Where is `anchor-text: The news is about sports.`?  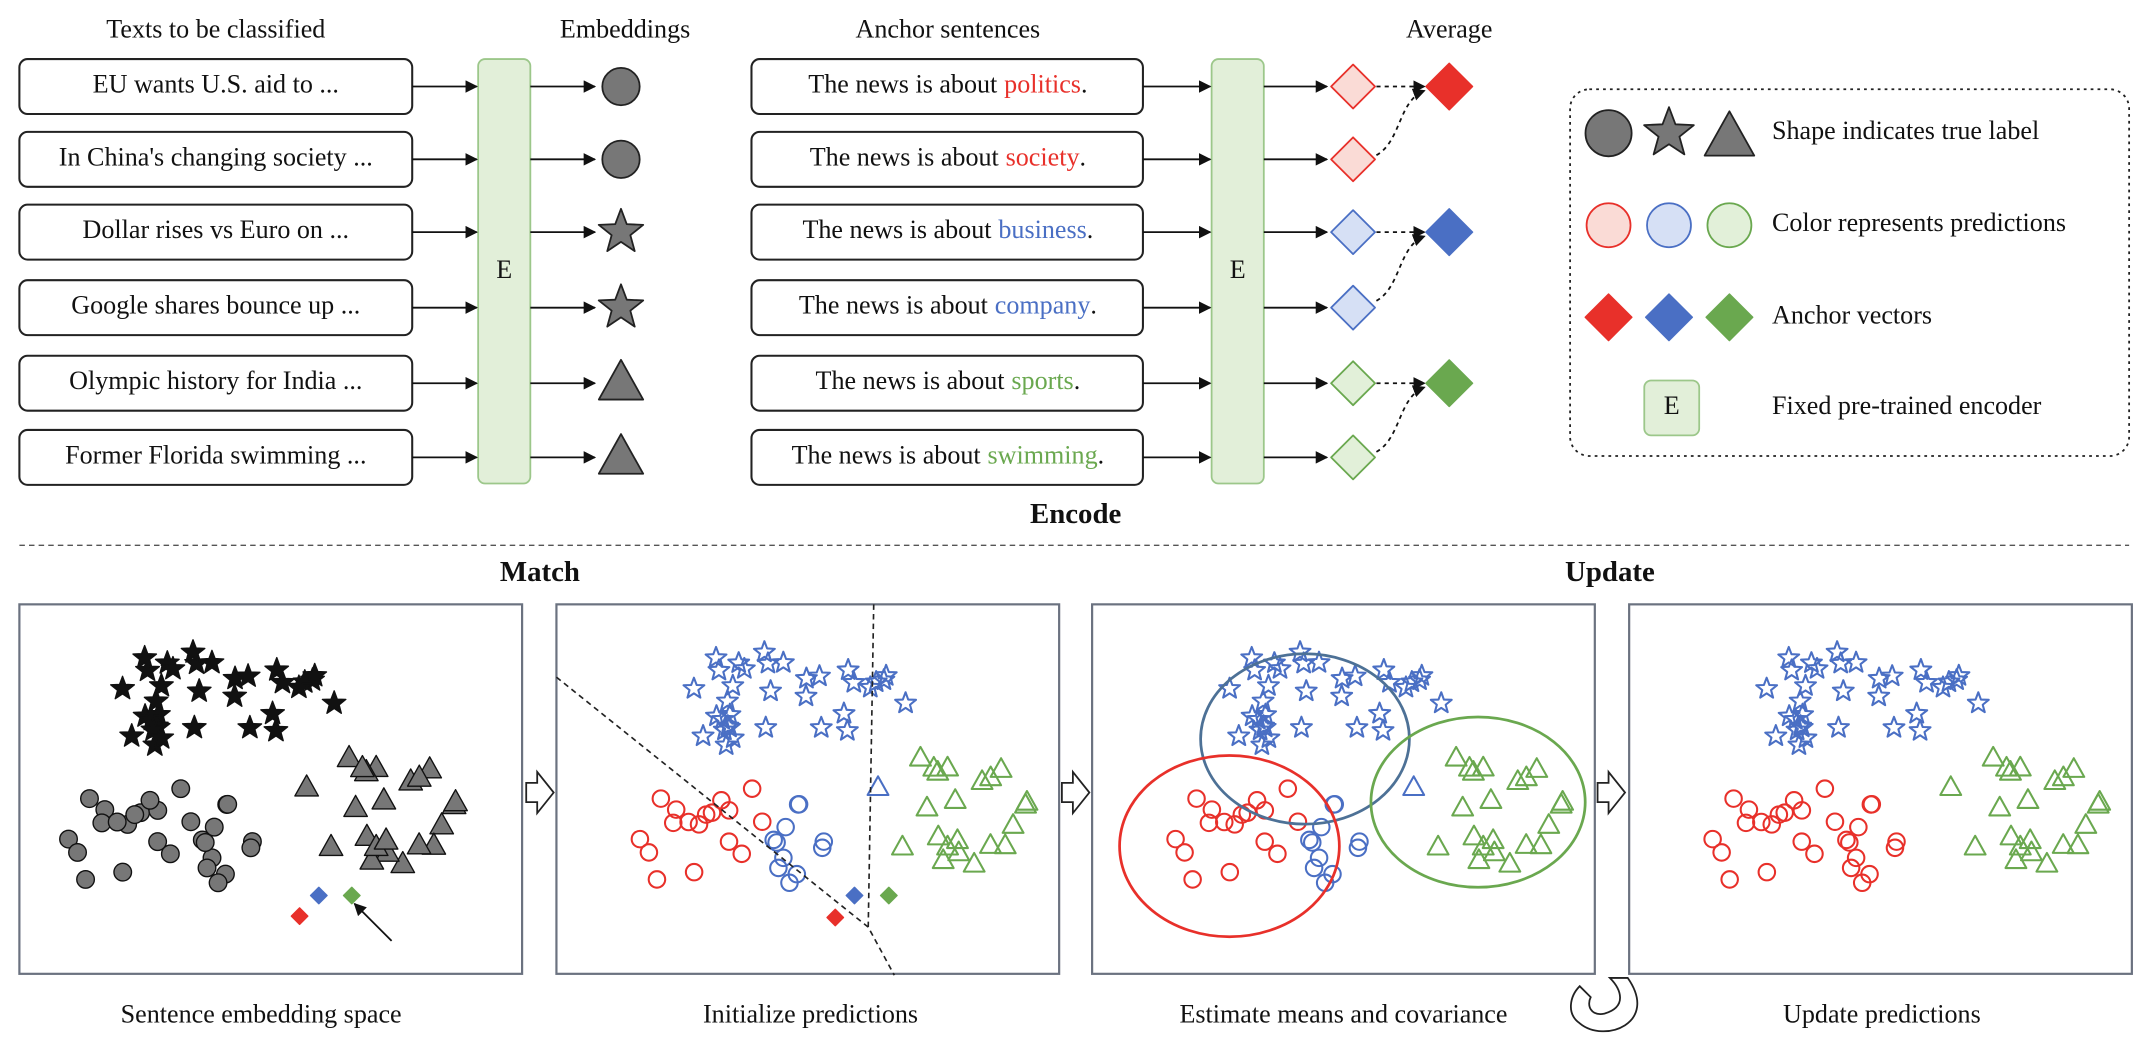 anchor-text: The news is about sports. is located at coordinates (948, 380).